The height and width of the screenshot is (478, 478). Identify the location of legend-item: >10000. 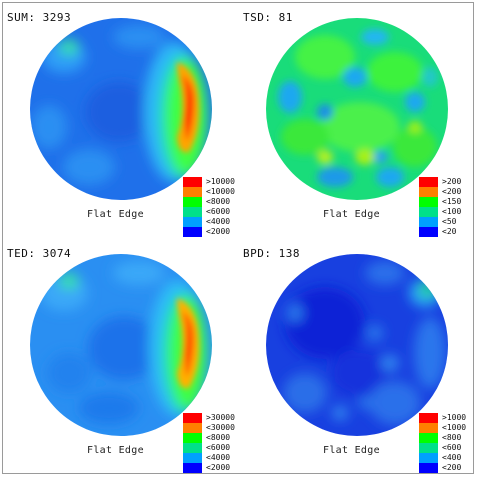
(209, 182).